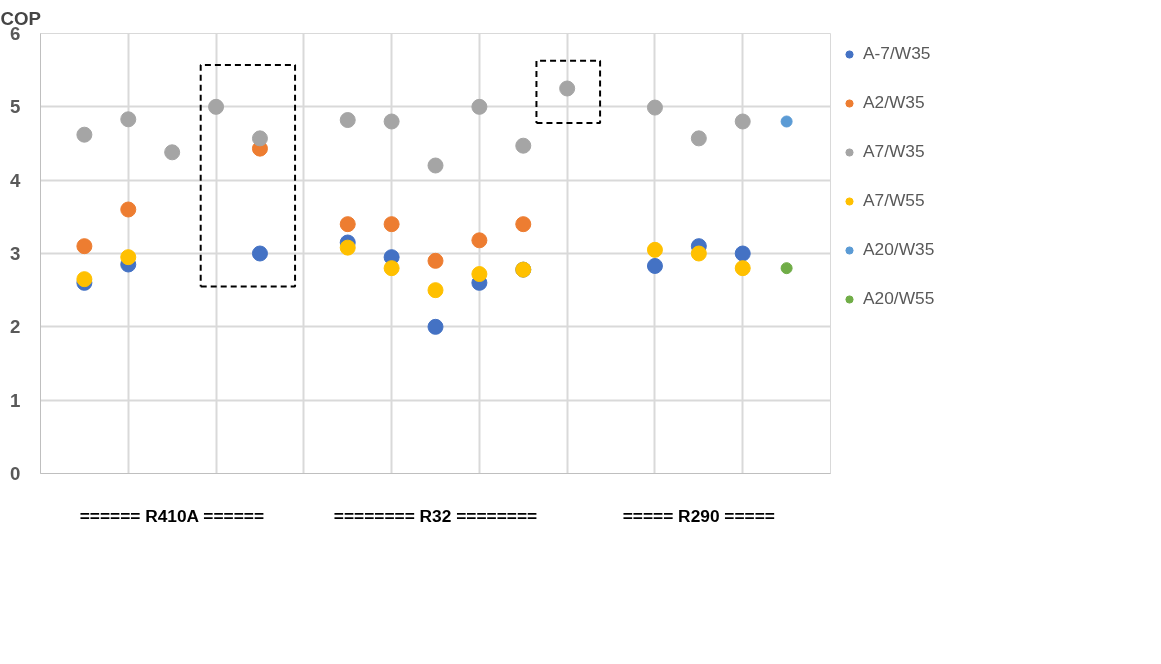 This screenshot has height=664, width=1161. I want to click on y-tick-label: 5, so click(15, 107).